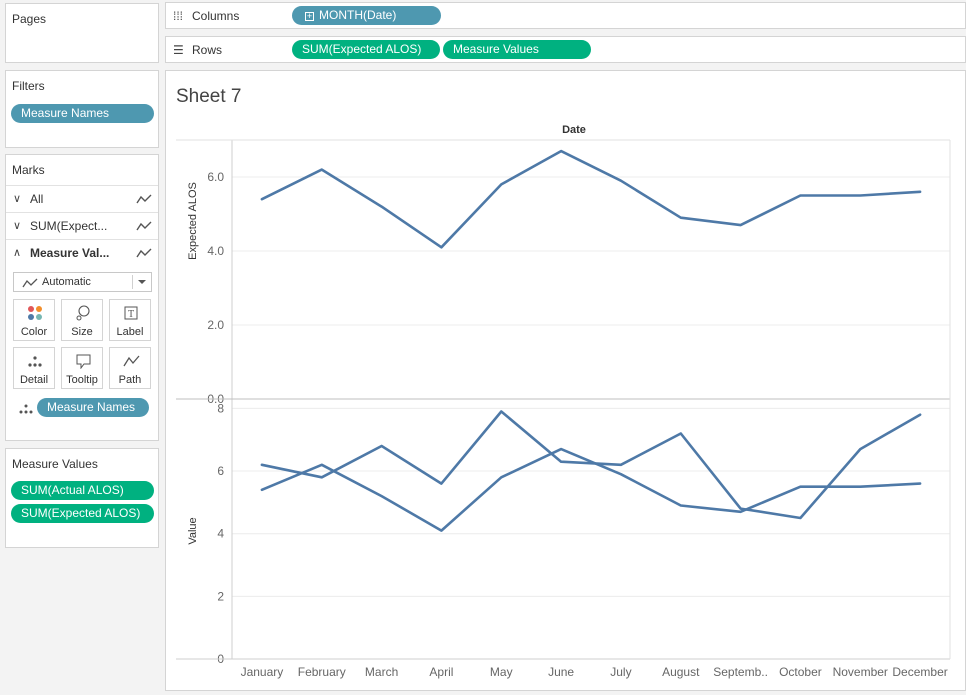 The height and width of the screenshot is (695, 966). I want to click on columns-icon: ⁞⁞⁞, so click(178, 16).